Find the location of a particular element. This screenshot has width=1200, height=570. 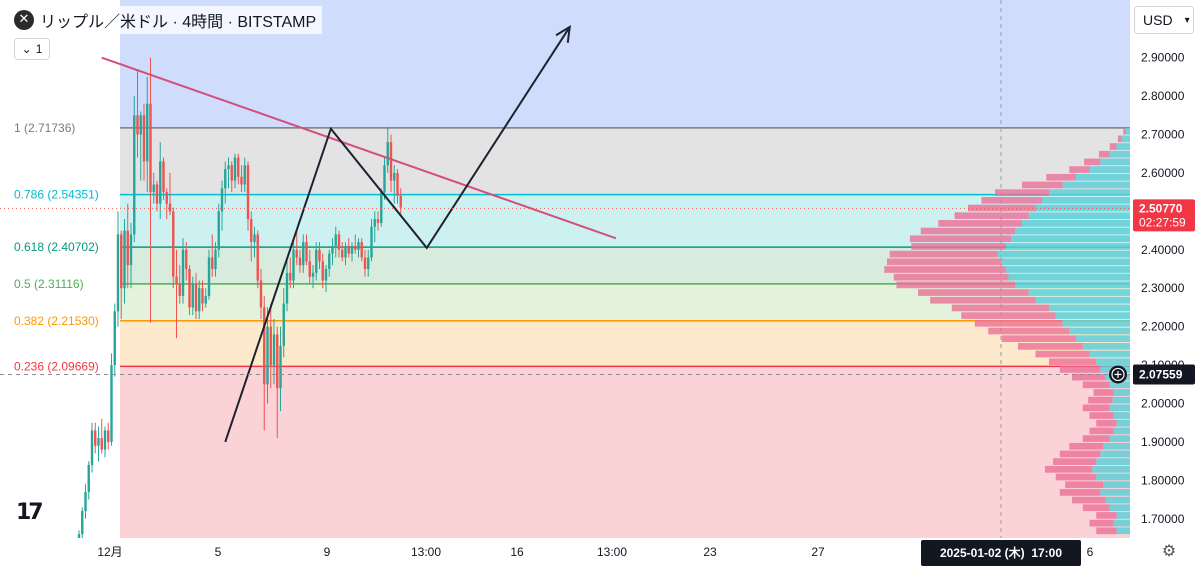

symbol-legend: ✕ リップル／米ドル · 4時間 · BITSTAMP is located at coordinates (165, 20).